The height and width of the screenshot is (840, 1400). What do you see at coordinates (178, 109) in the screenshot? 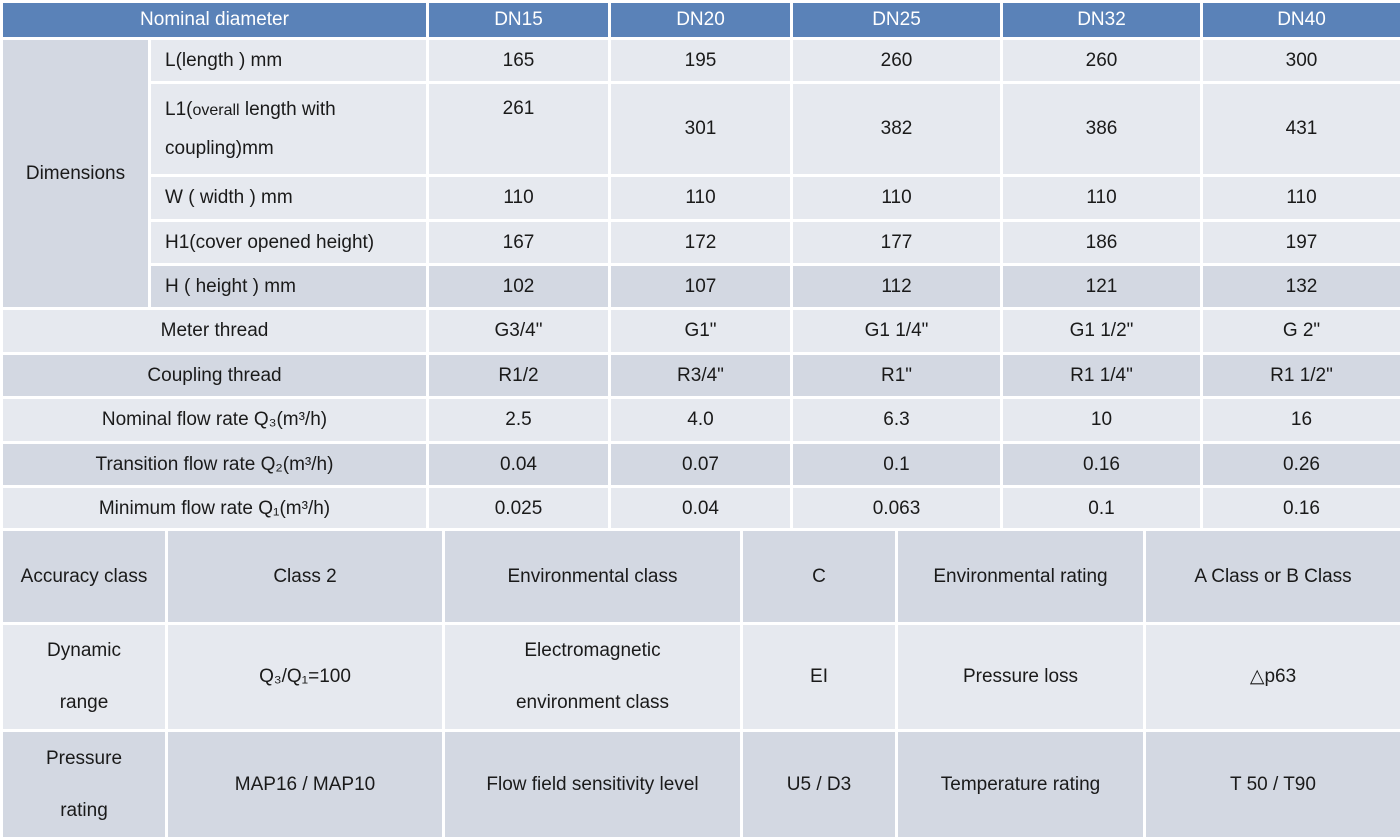
I see `label-part: L1(` at bounding box center [178, 109].